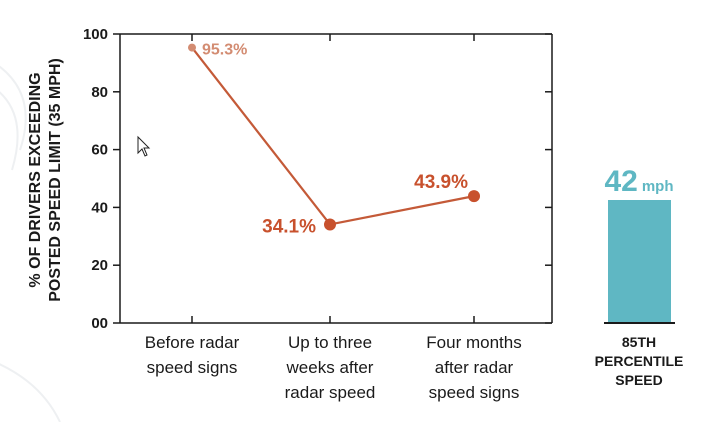 The image size is (716, 422). What do you see at coordinates (620, 181) in the screenshot?
I see `speed-value: 42` at bounding box center [620, 181].